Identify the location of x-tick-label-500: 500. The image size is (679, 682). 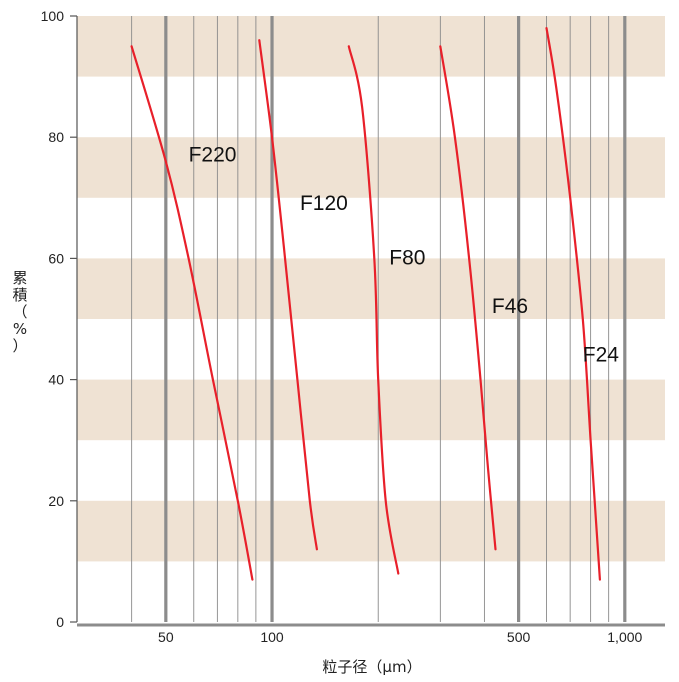
(519, 637).